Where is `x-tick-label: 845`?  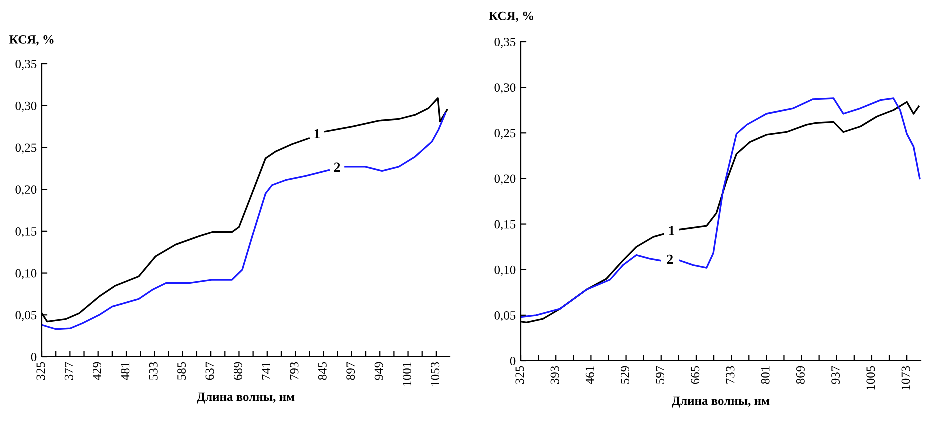
x-tick-label: 845 is located at coordinates (322, 371).